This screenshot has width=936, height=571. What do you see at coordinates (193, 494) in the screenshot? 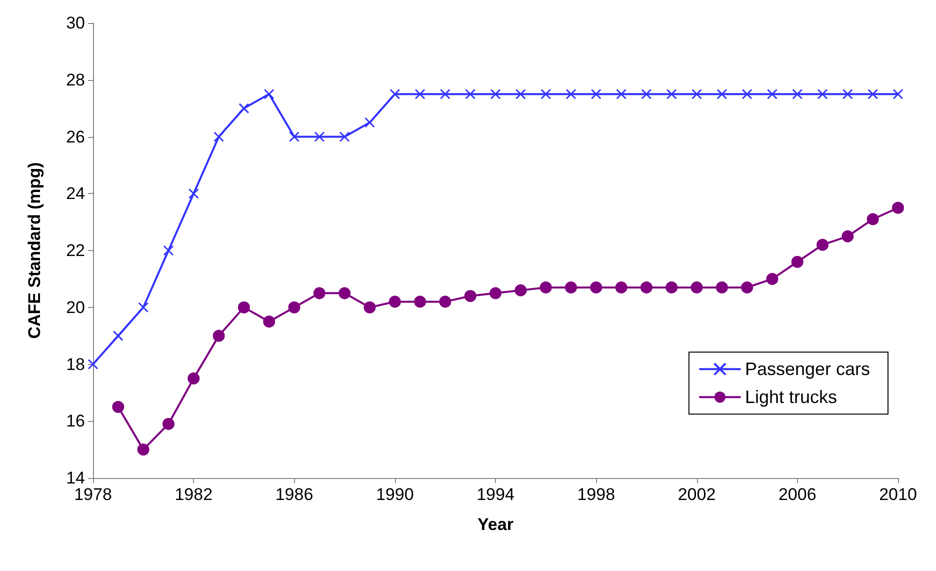
I see `x-tick-label: 1982` at bounding box center [193, 494].